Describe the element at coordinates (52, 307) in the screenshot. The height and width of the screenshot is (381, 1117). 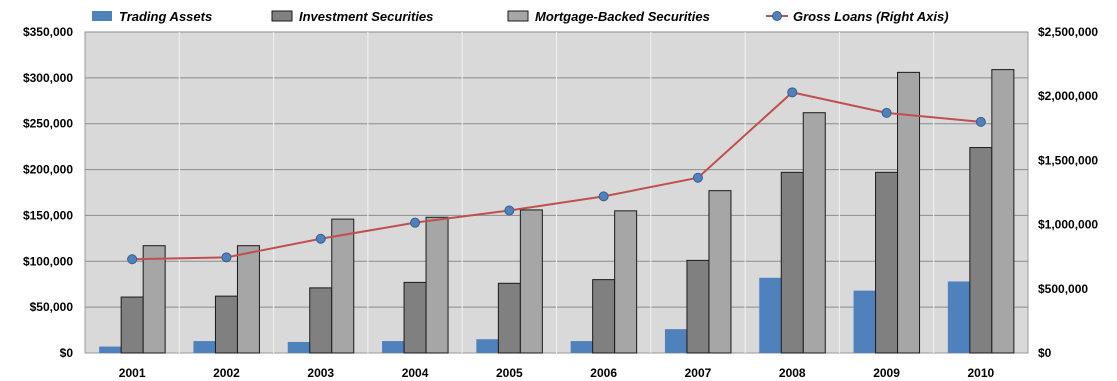
I see `y-left-tick-label: $50,000` at that location.